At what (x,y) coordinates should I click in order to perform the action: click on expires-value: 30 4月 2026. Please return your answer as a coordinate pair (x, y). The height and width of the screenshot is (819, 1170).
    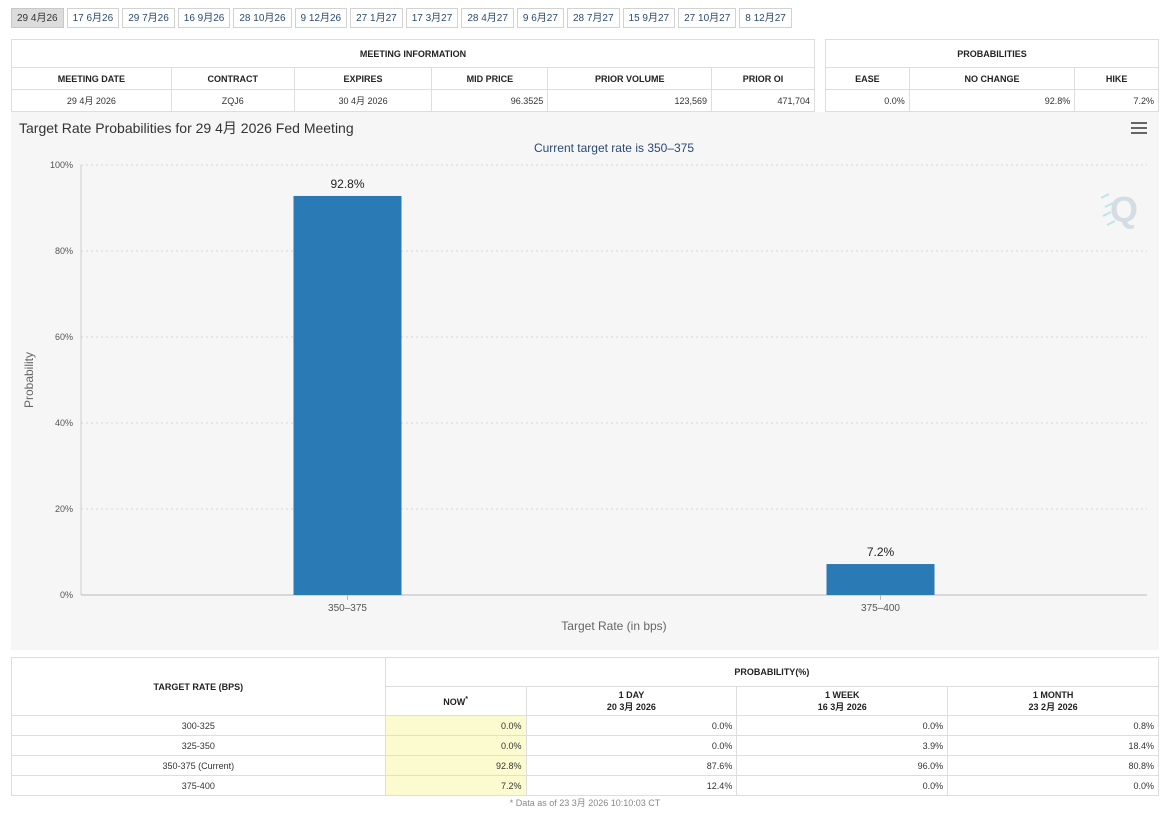
    Looking at the image, I should click on (363, 100).